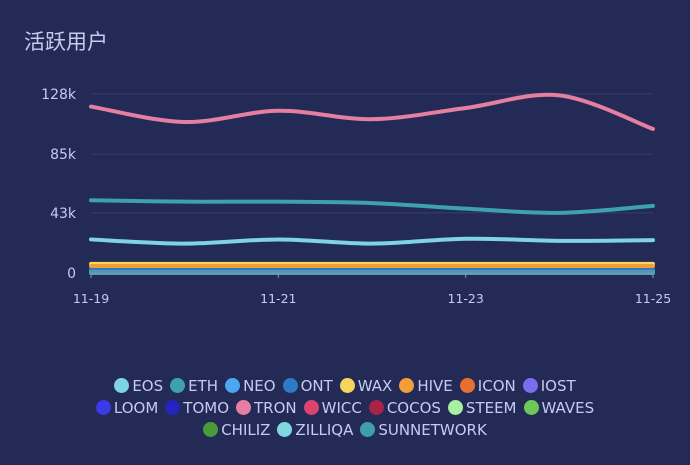  I want to click on legend-label: EOS, so click(148, 385).